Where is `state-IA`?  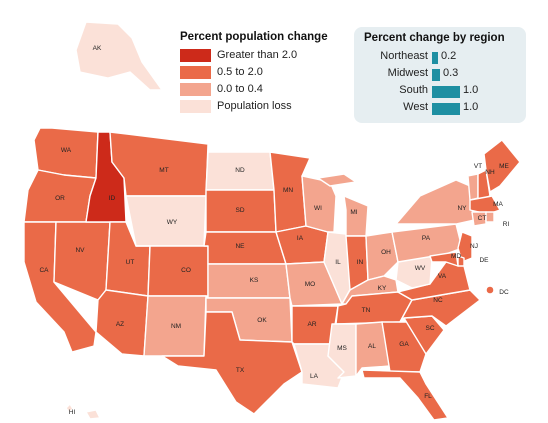
state-IA is located at coordinates (302, 245).